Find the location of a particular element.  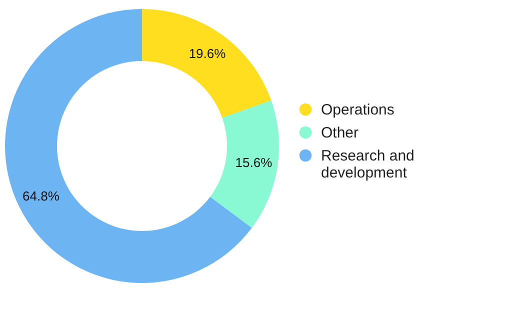

legend-label: Research and development is located at coordinates (367, 165).